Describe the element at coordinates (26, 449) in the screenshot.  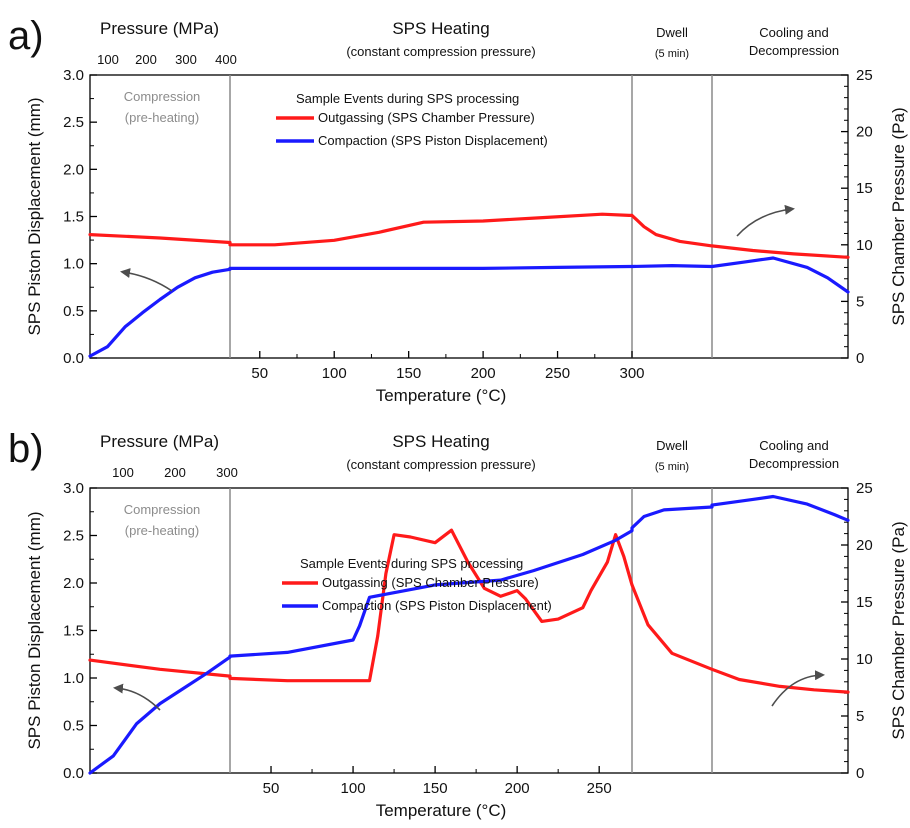
I see `panel-letter: b)` at that location.